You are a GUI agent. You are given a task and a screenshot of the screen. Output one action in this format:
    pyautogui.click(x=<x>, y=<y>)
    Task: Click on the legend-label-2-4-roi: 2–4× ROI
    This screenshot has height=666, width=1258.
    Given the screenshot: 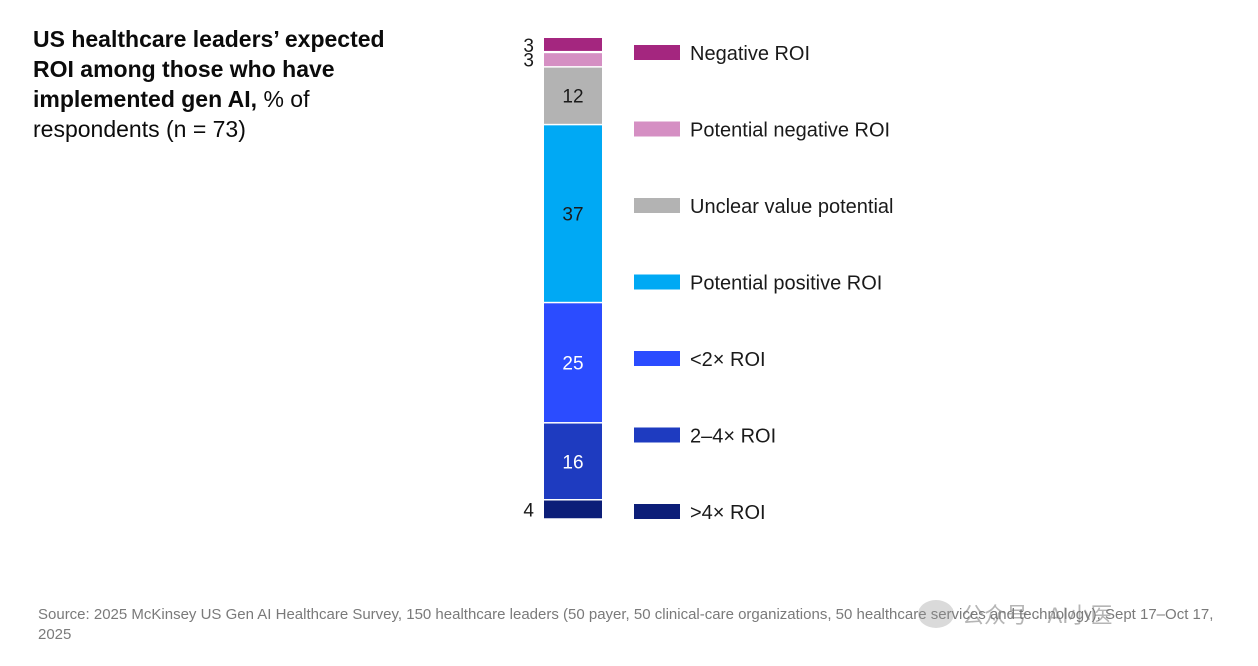 What is the action you would take?
    pyautogui.click(x=733, y=437)
    